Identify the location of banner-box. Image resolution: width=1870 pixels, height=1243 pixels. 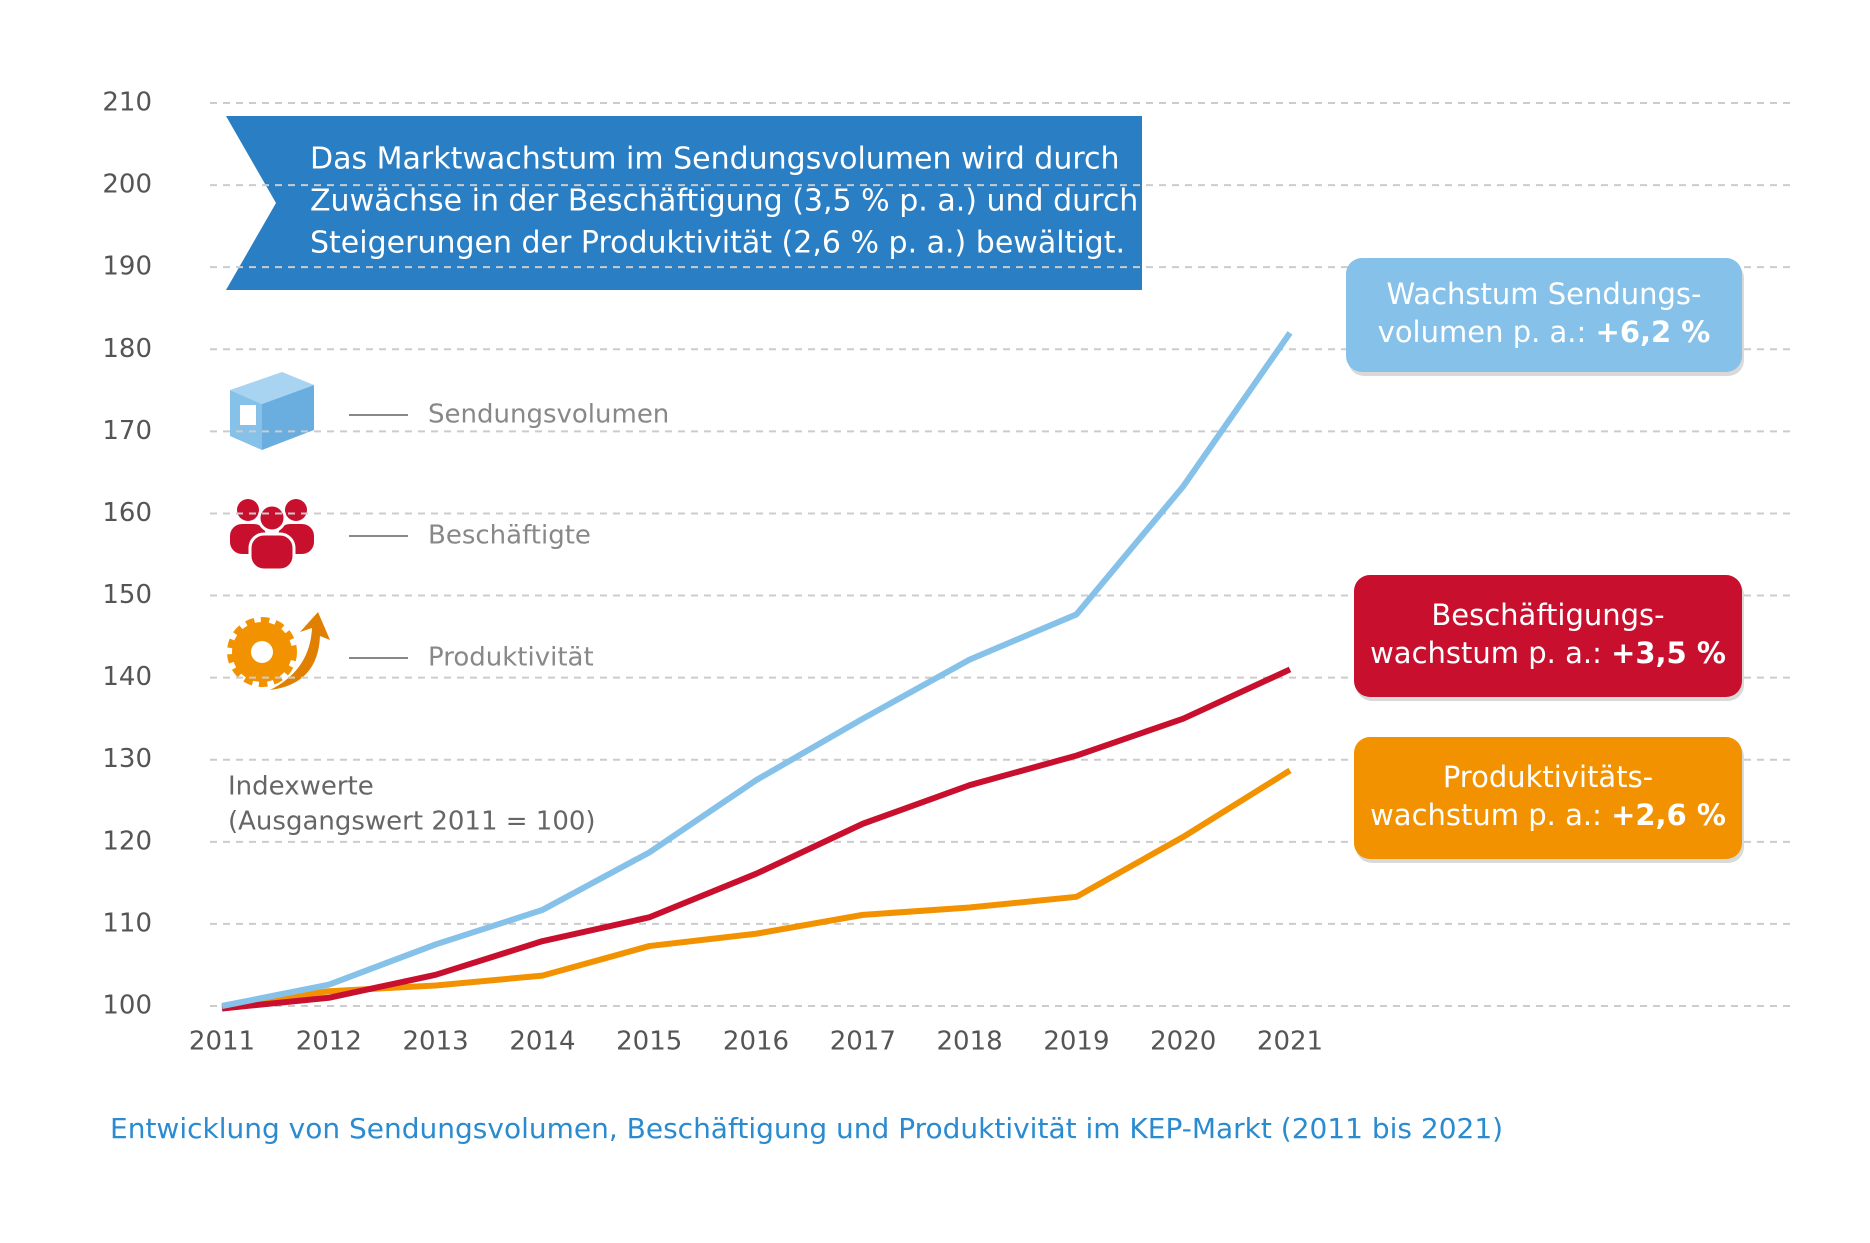
(684, 203).